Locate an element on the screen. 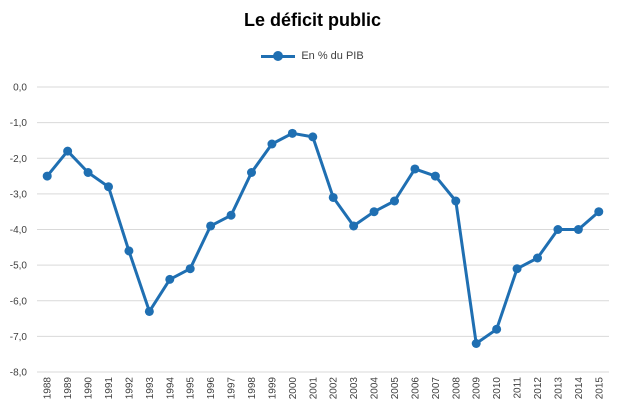 The image size is (625, 417). y-tick-label: -8,0 is located at coordinates (19, 373).